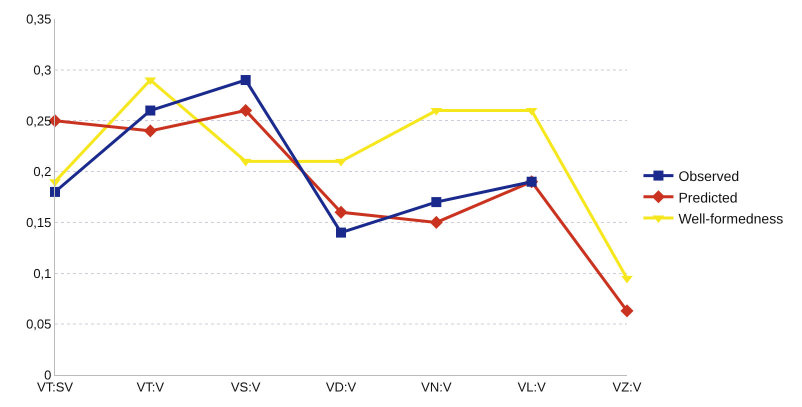 The image size is (802, 407). I want to click on x-tick-label: VS:V, so click(245, 387).